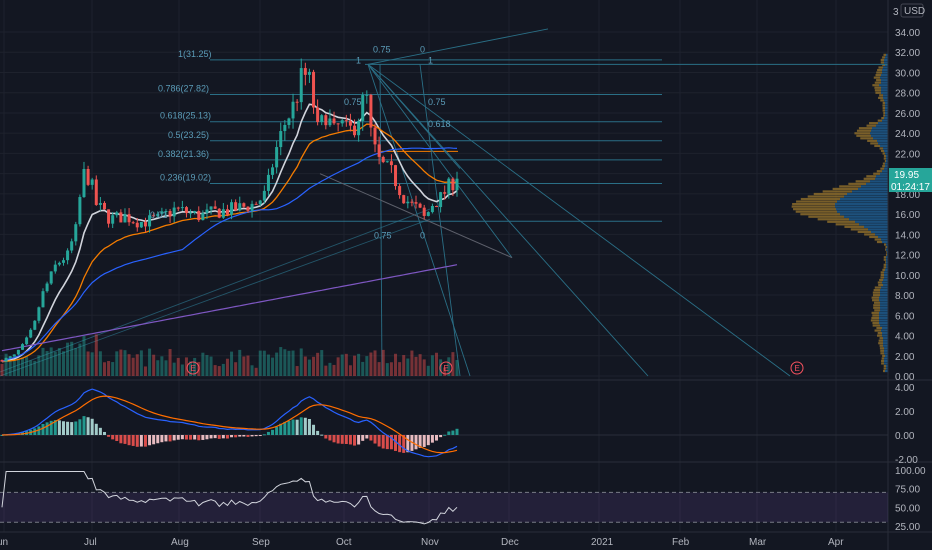  I want to click on time-axis: Jun Jul Aug Sep Oct Nov Dec 2021 Feb Mar Apr, so click(422, 542).